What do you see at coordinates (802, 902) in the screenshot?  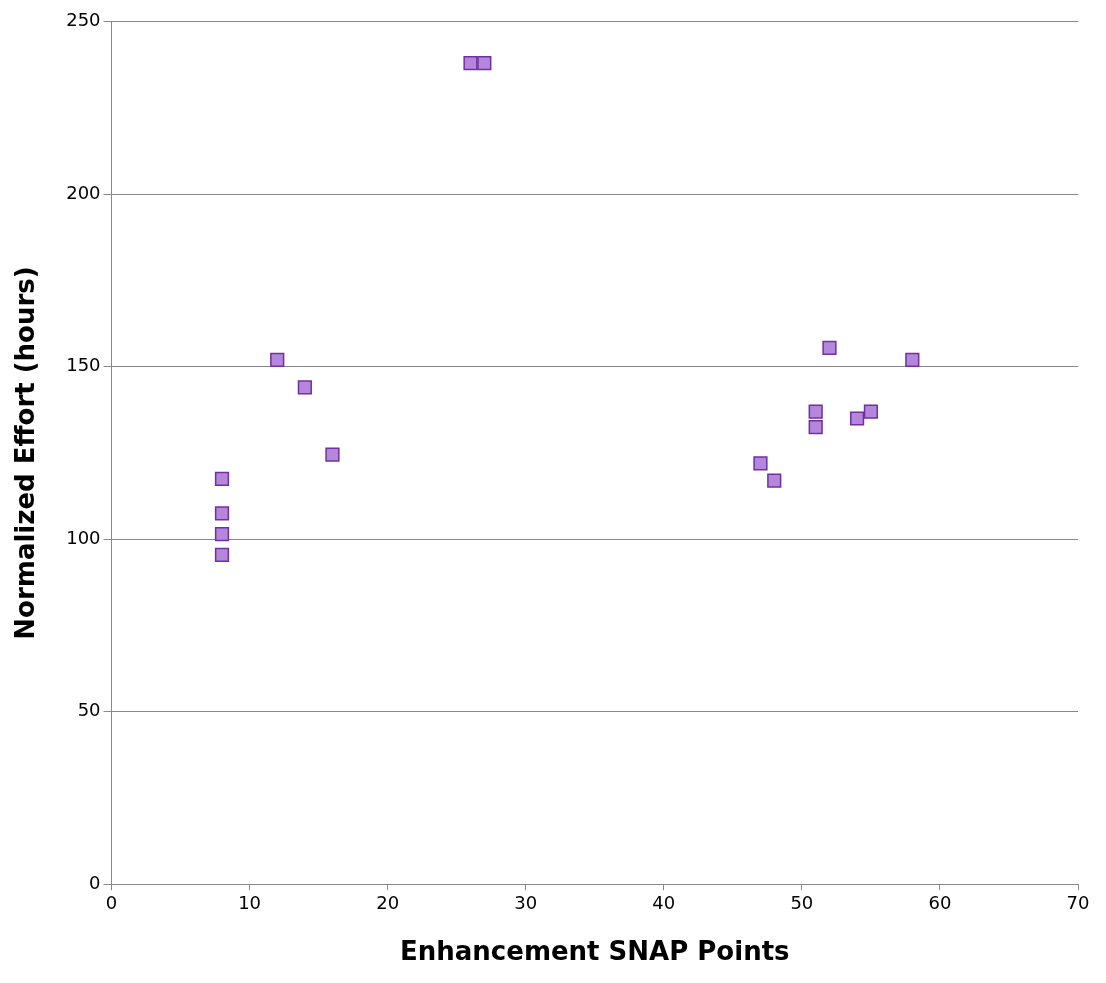 I see `x-tick-label: 50` at bounding box center [802, 902].